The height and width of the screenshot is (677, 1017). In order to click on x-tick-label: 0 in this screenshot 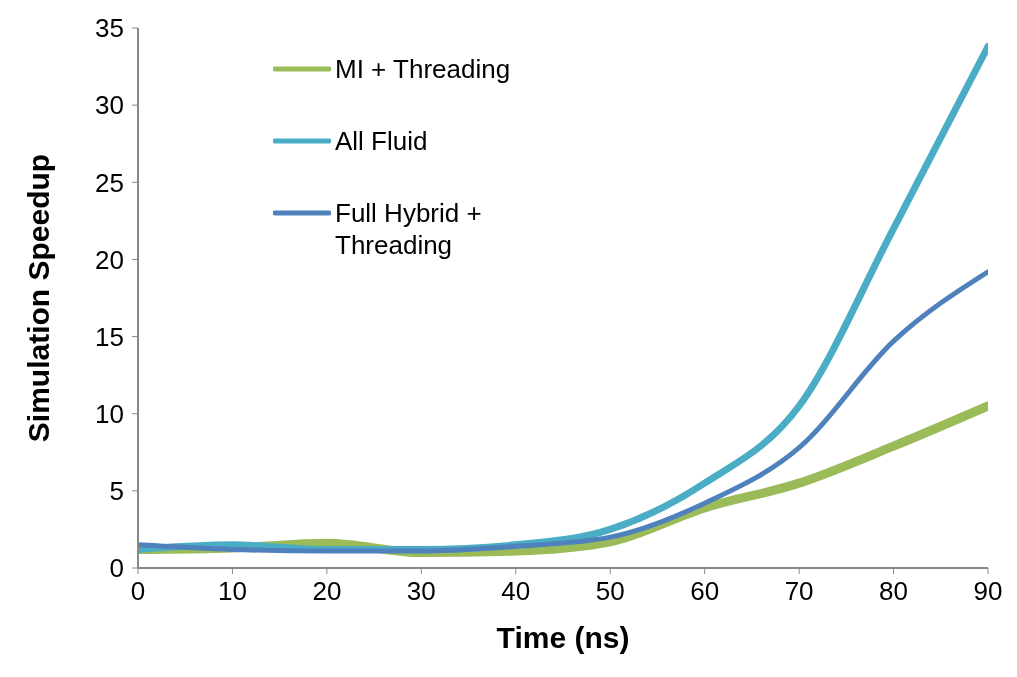, I will do `click(138, 591)`.